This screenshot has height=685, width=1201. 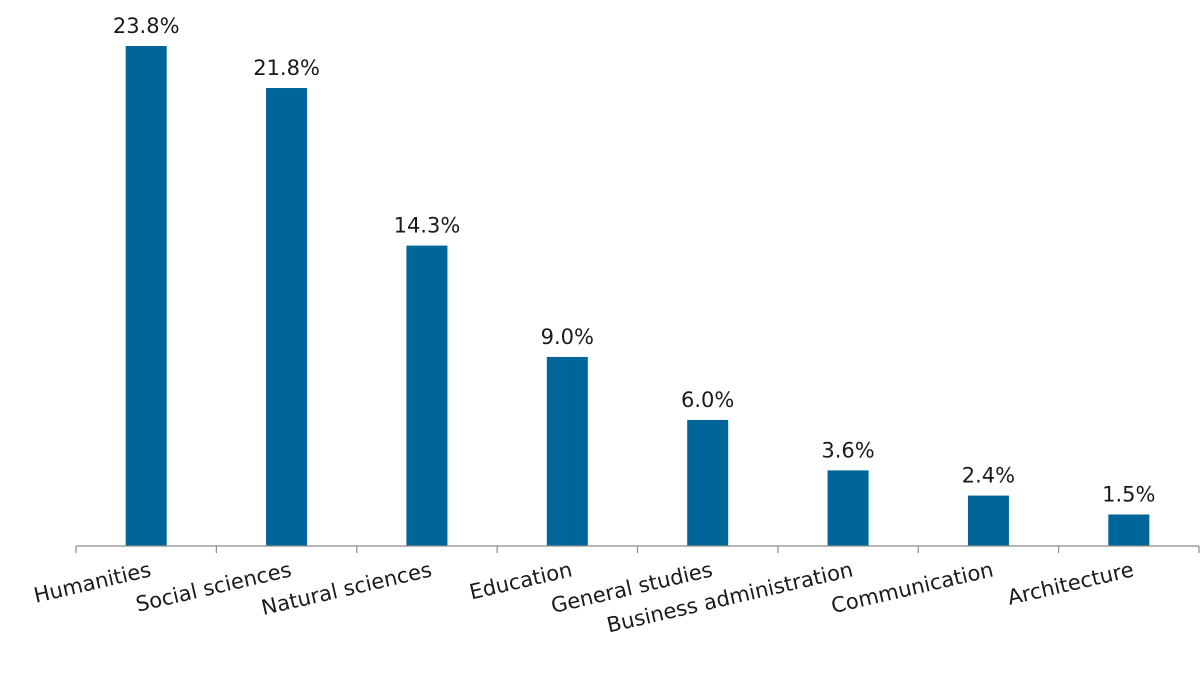 I want to click on data-label: 9.0%, so click(x=567, y=337).